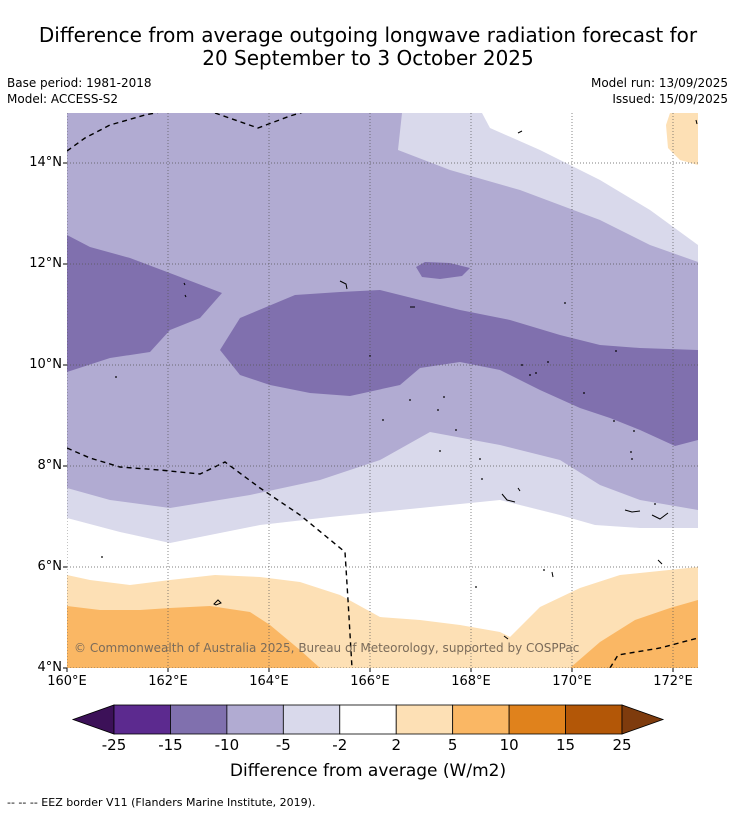 This screenshot has height=816, width=736. I want to click on x-tick-label: 172°E, so click(673, 681).